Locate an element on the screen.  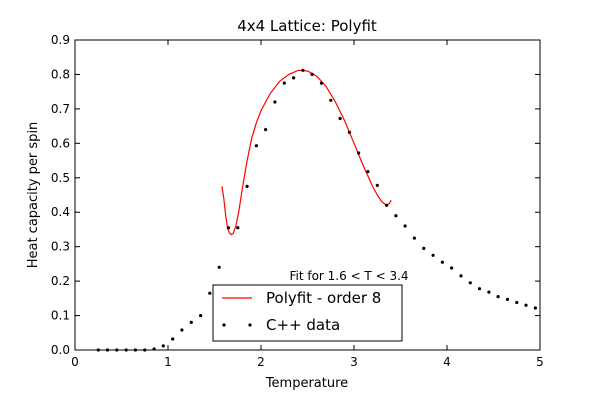
x-tick-label: 4 is located at coordinates (447, 362).